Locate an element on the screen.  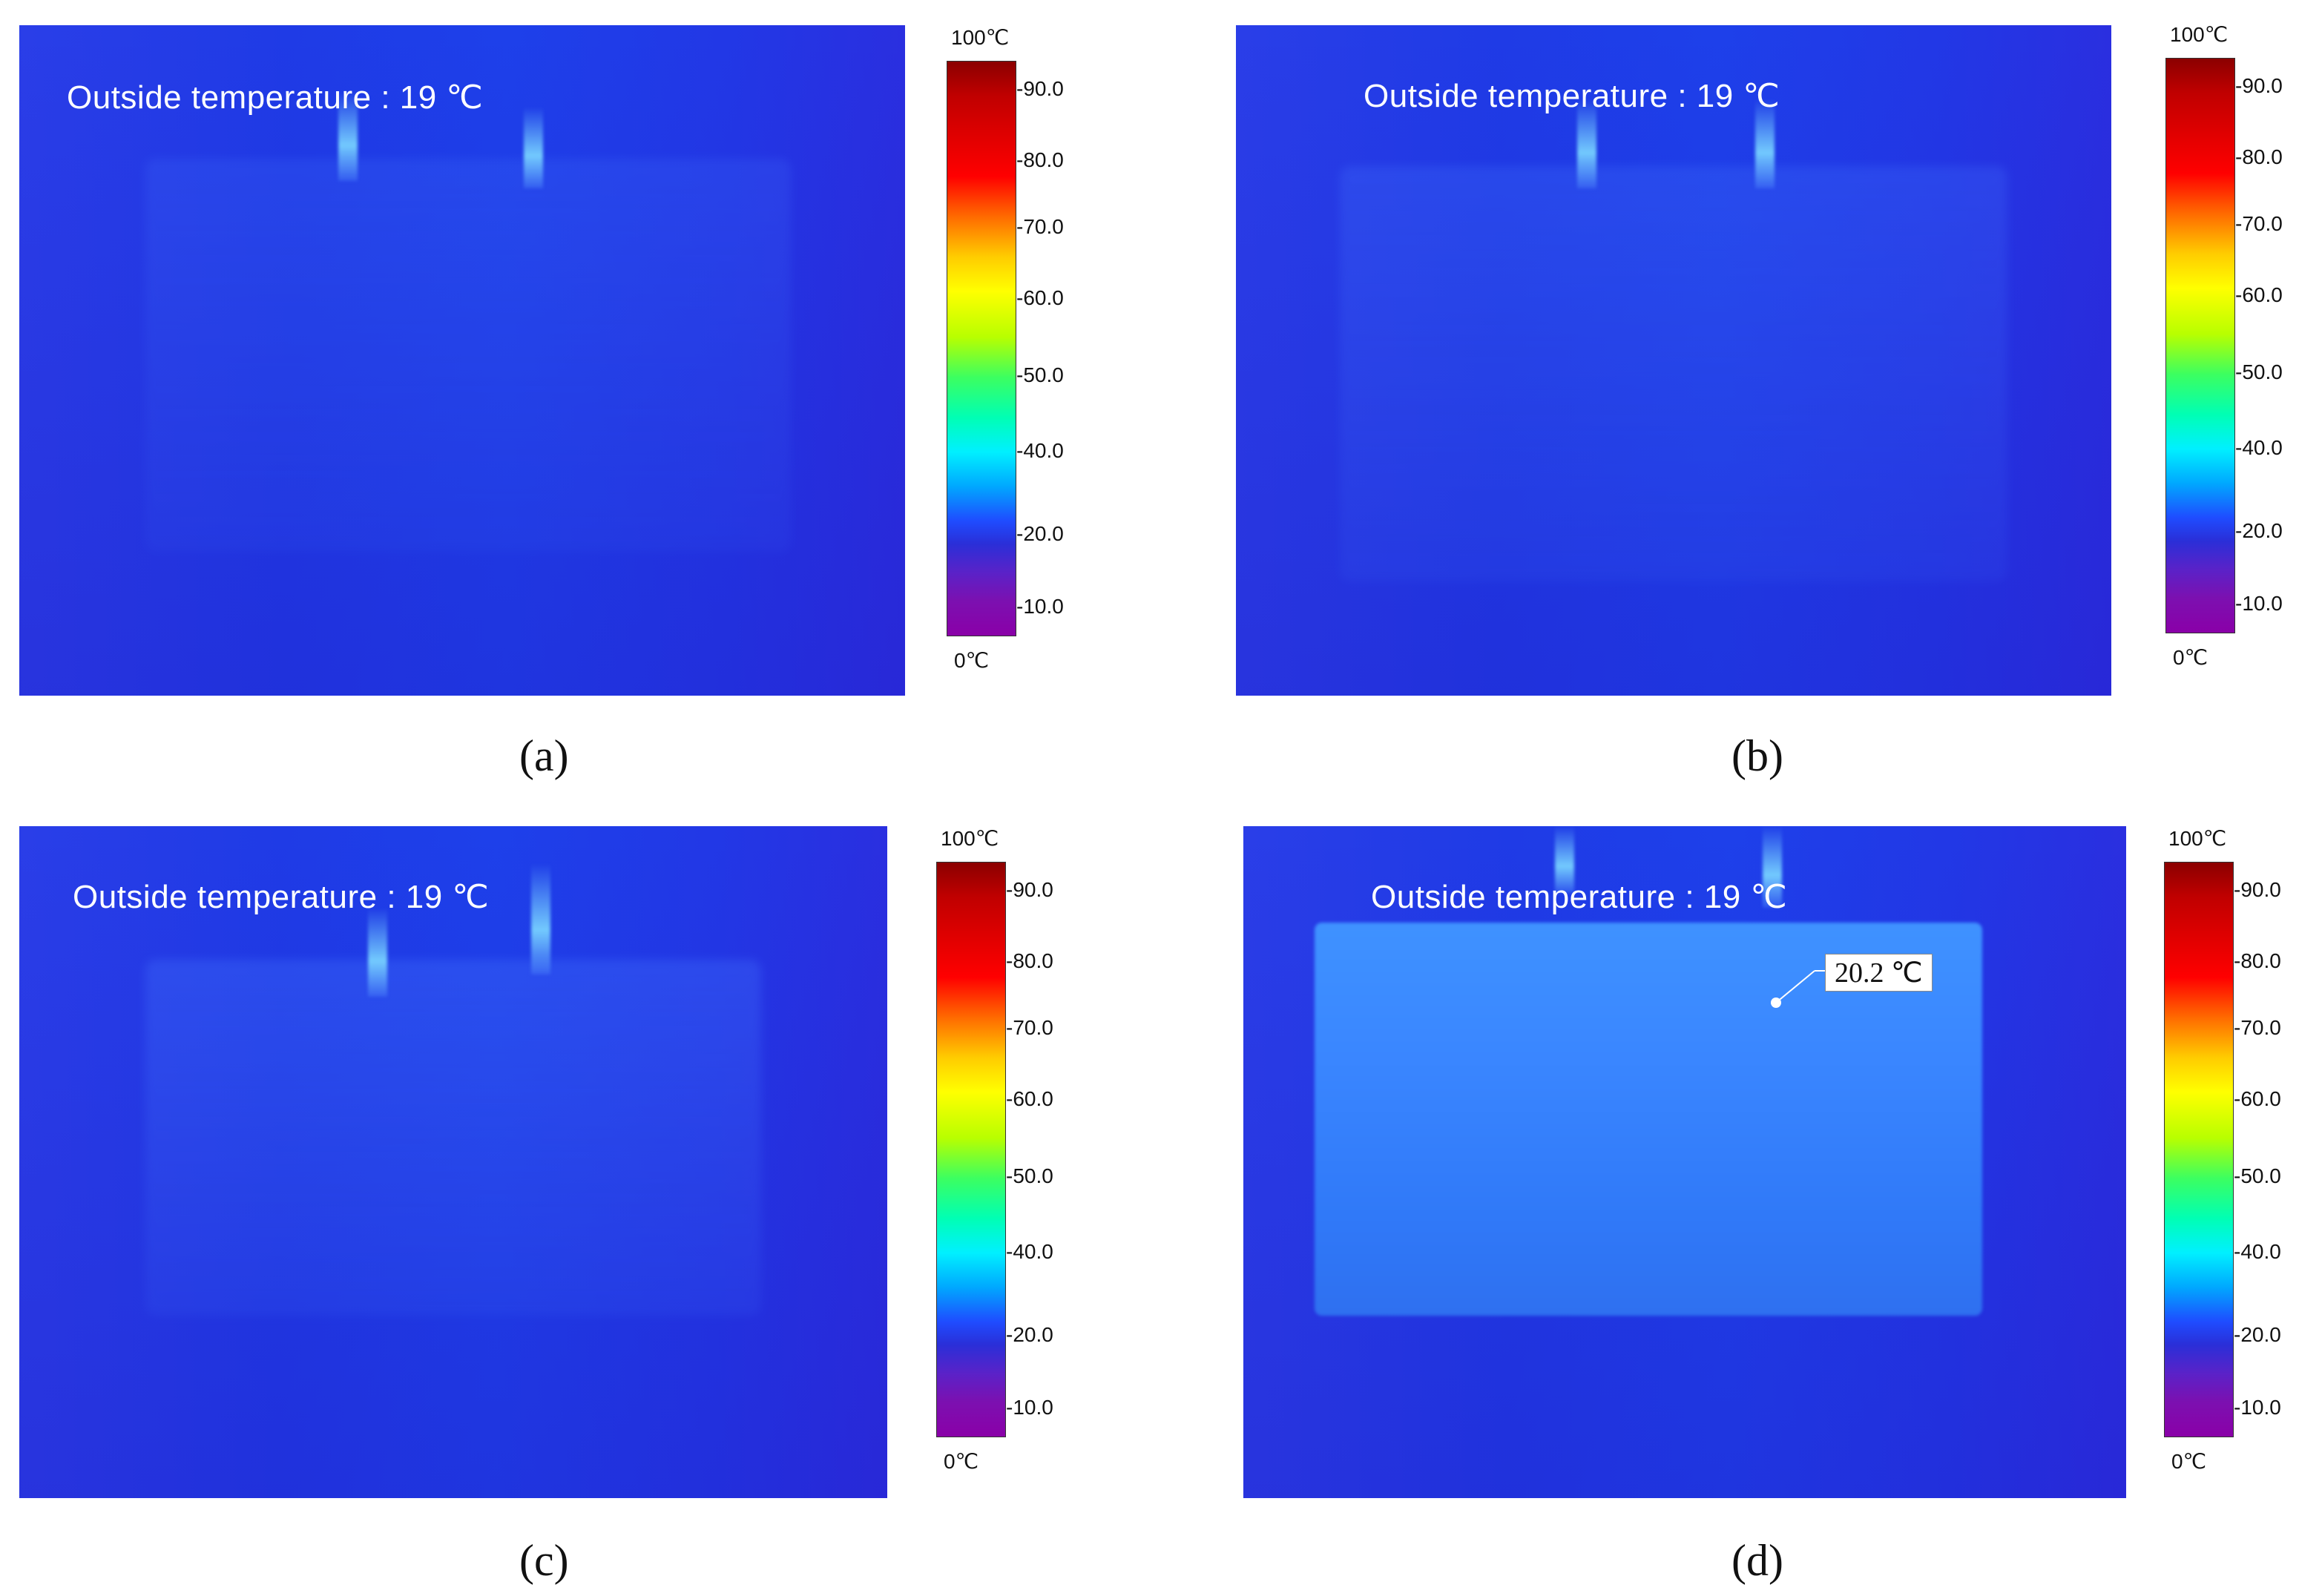
measurement-point is located at coordinates (1776, 1003).